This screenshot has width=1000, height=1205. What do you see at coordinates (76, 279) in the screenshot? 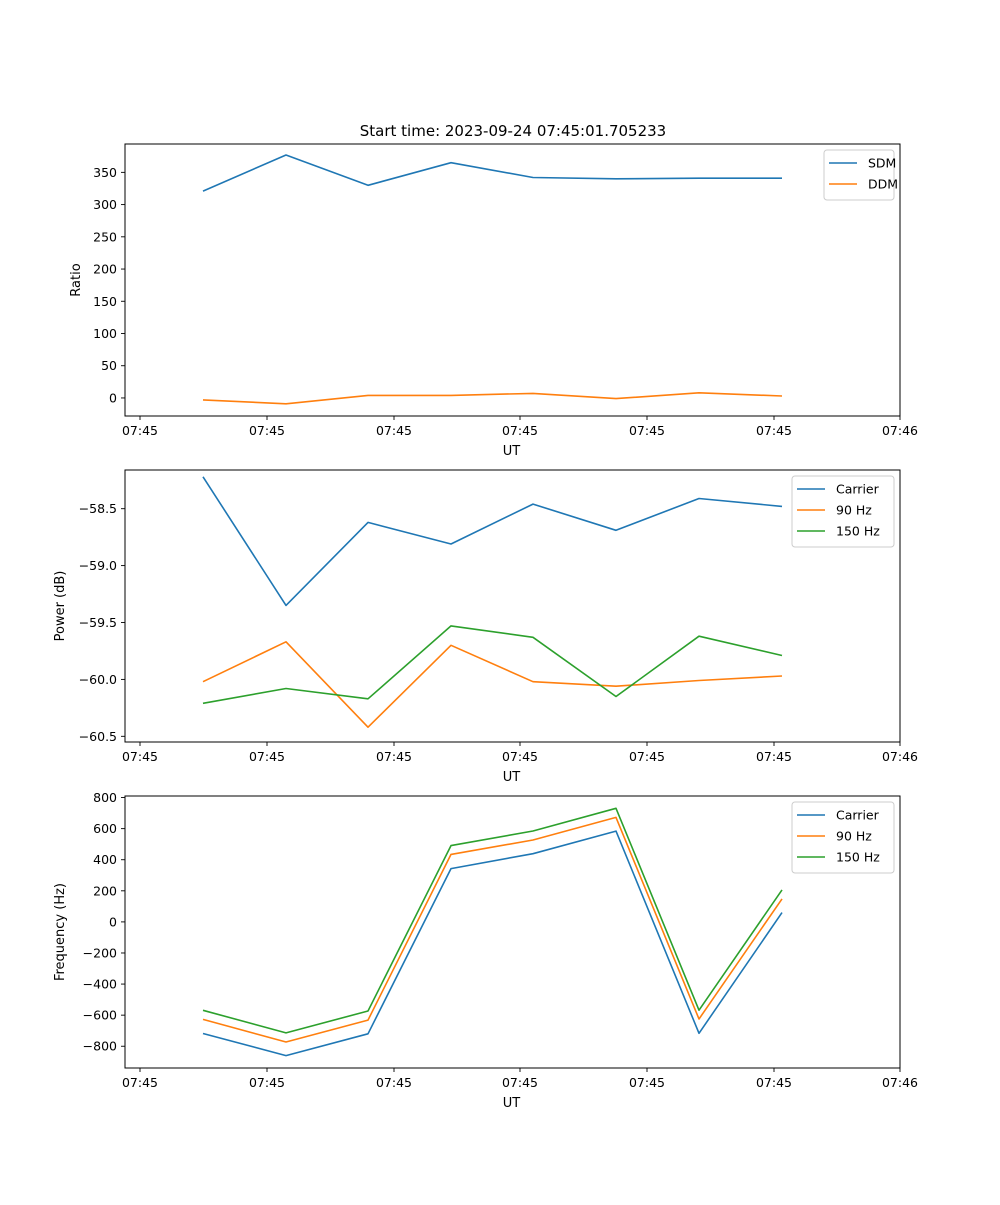
I see `y-axis-label: Ratio` at bounding box center [76, 279].